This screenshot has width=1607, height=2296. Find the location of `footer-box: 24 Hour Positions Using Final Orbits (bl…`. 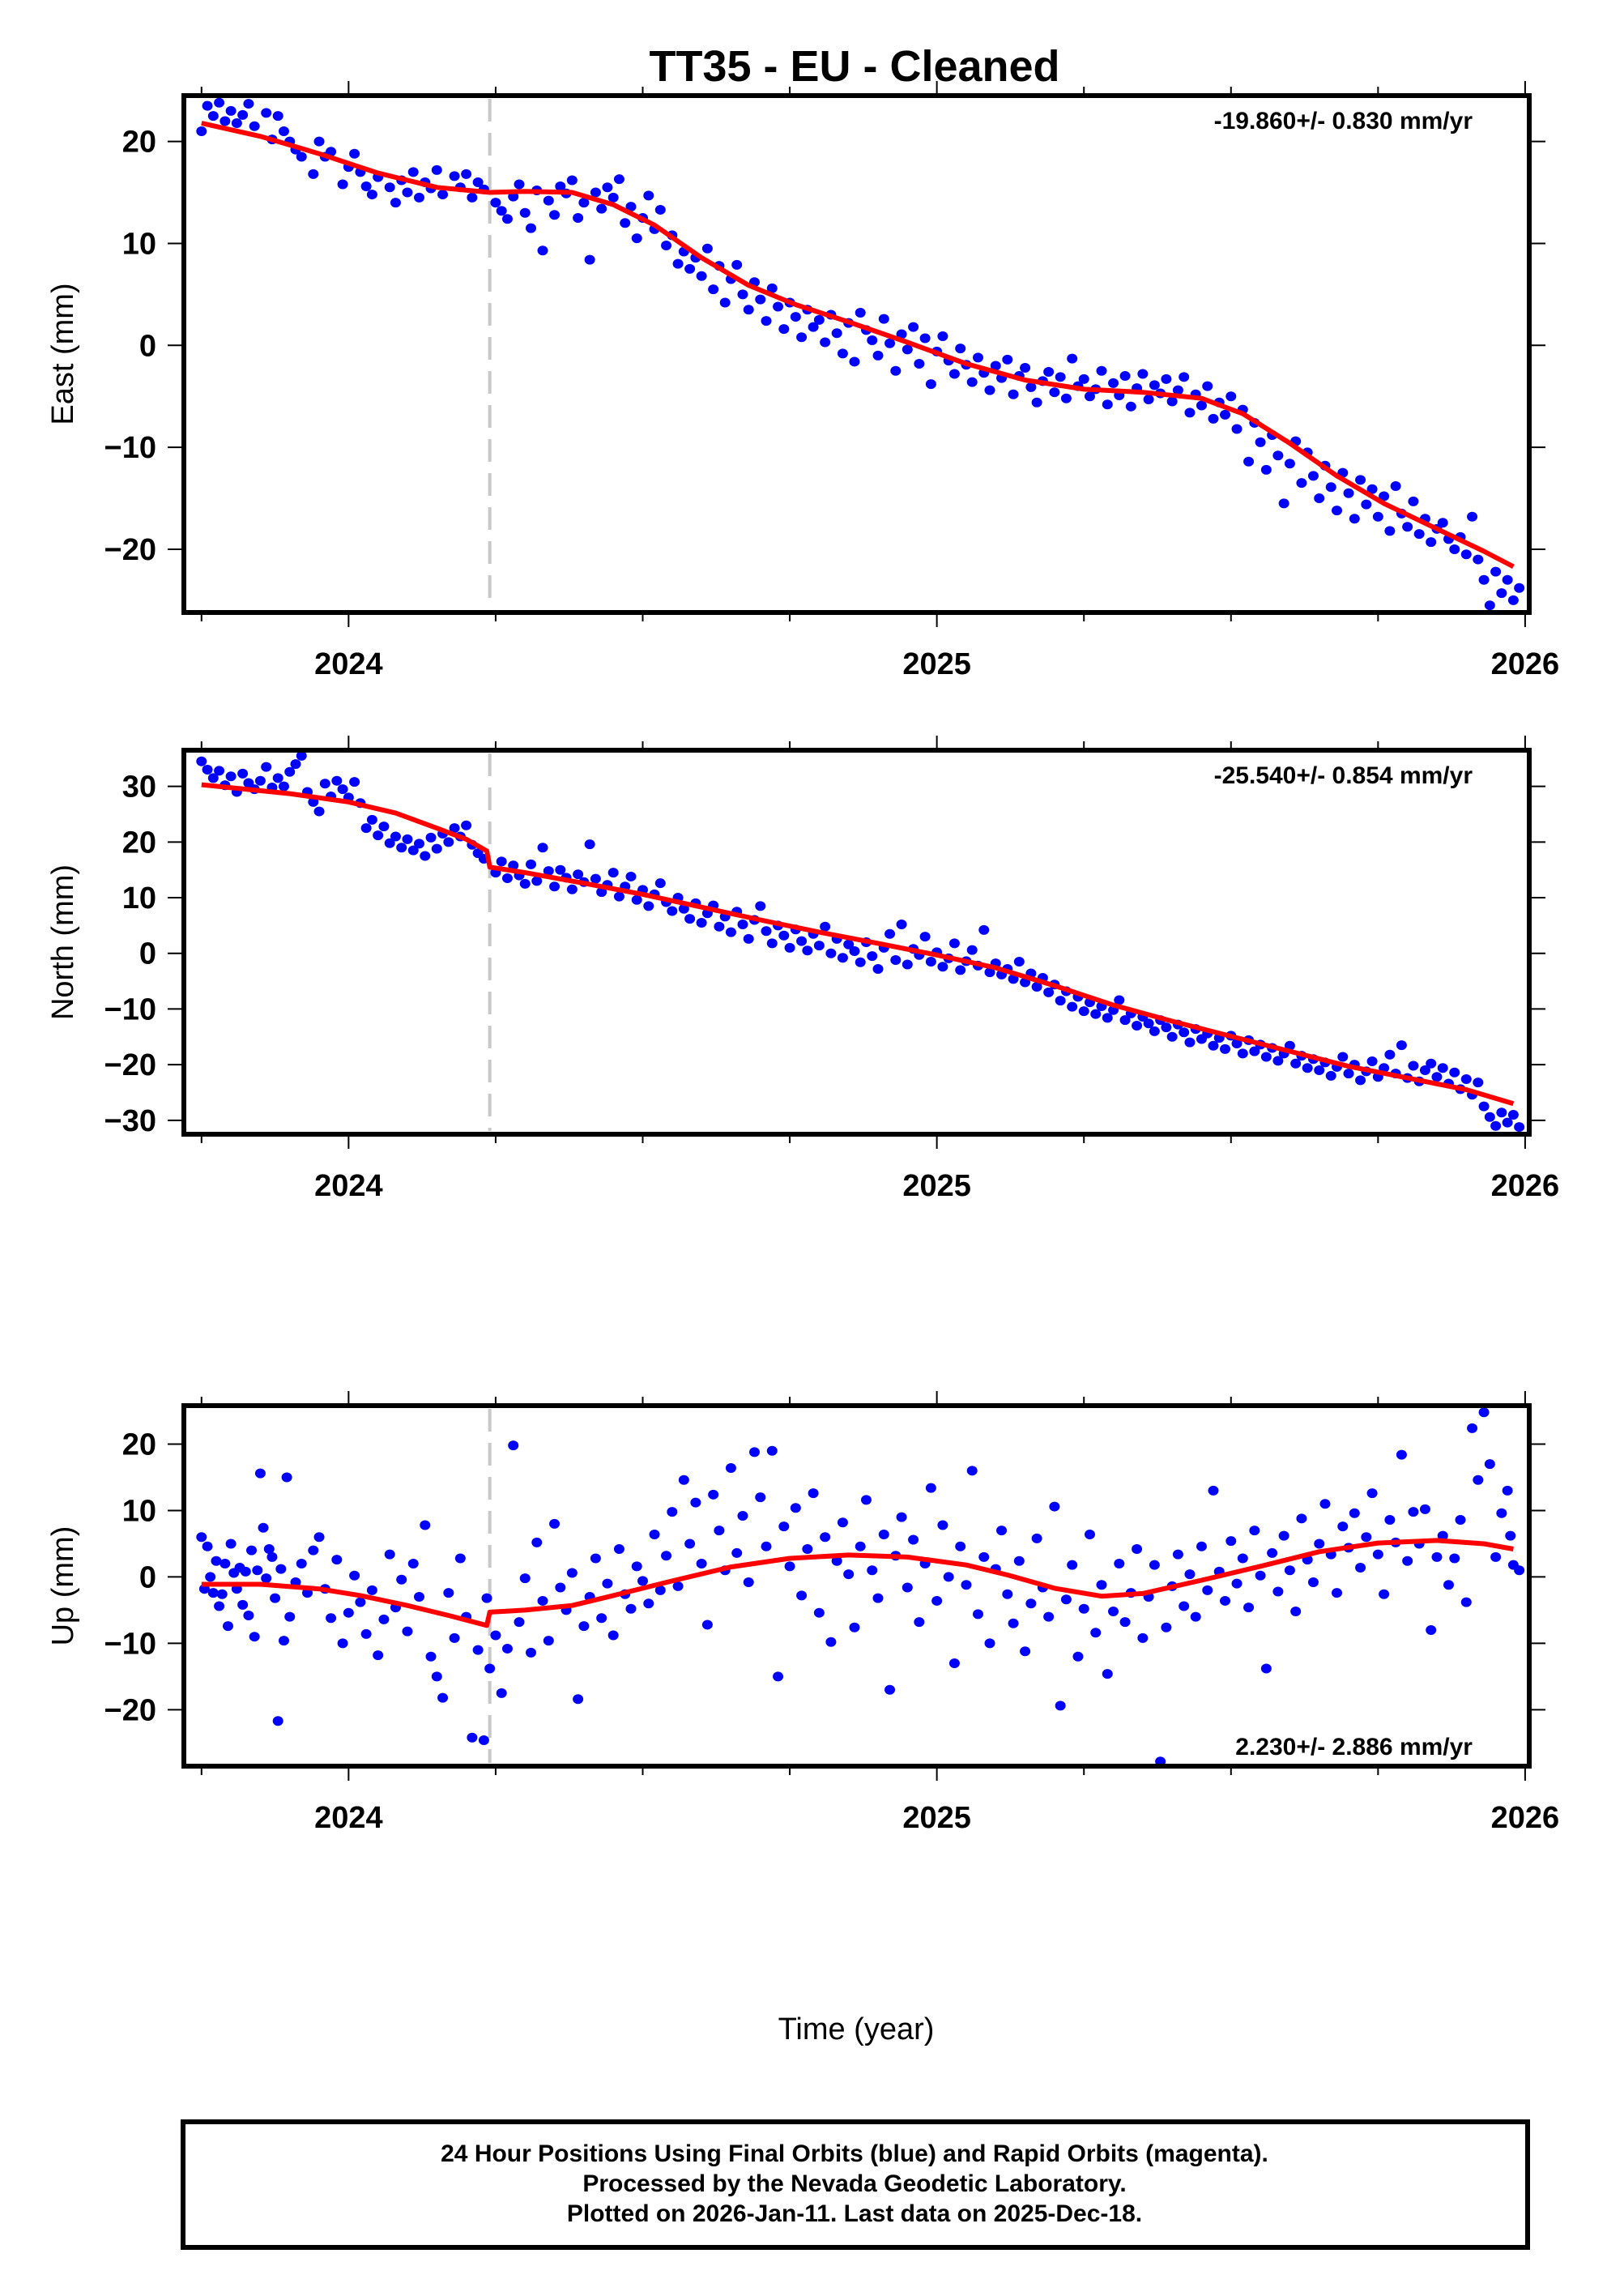

footer-box: 24 Hour Positions Using Final Orbits (bl… is located at coordinates (855, 2184).